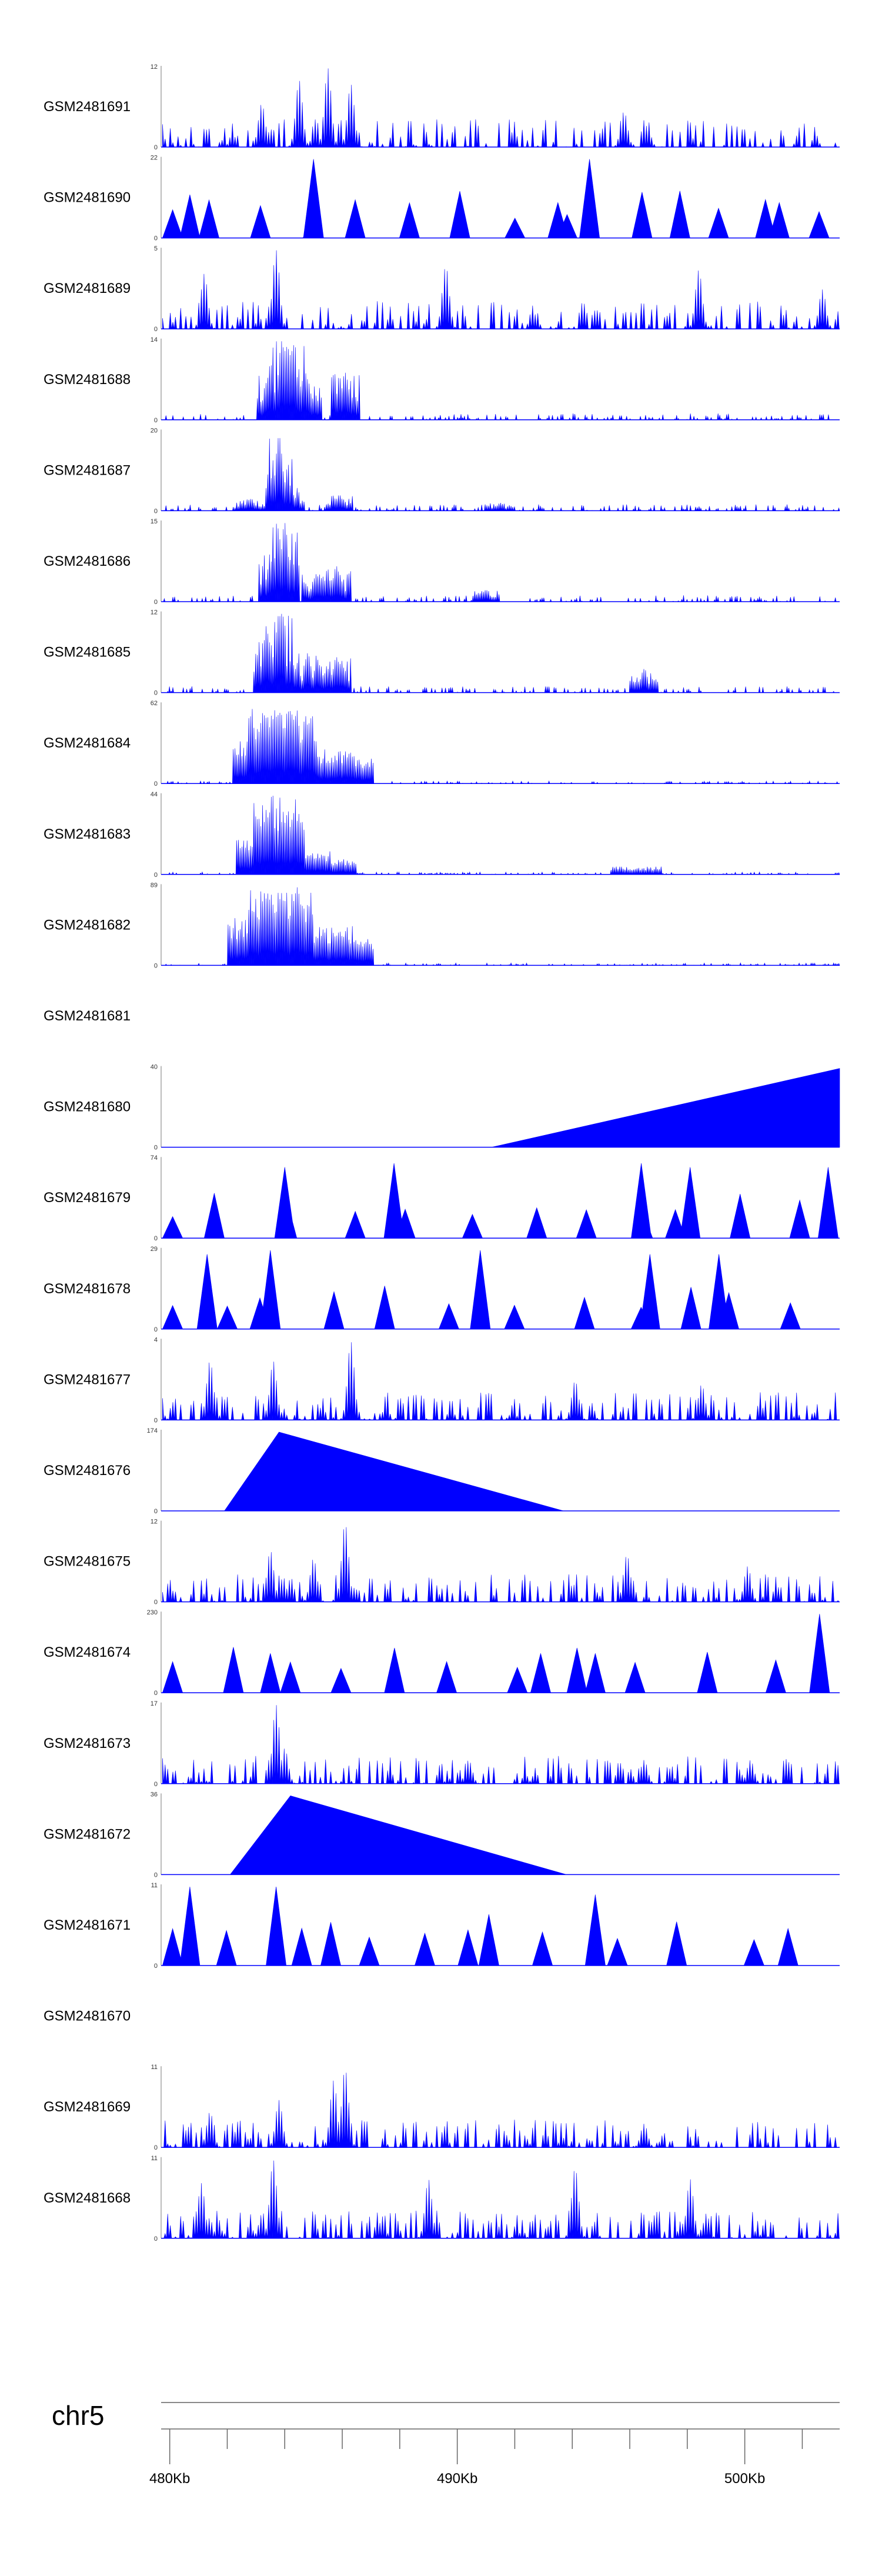  What do you see at coordinates (156, 1339) in the screenshot?
I see `y-max-label: 4` at bounding box center [156, 1339].